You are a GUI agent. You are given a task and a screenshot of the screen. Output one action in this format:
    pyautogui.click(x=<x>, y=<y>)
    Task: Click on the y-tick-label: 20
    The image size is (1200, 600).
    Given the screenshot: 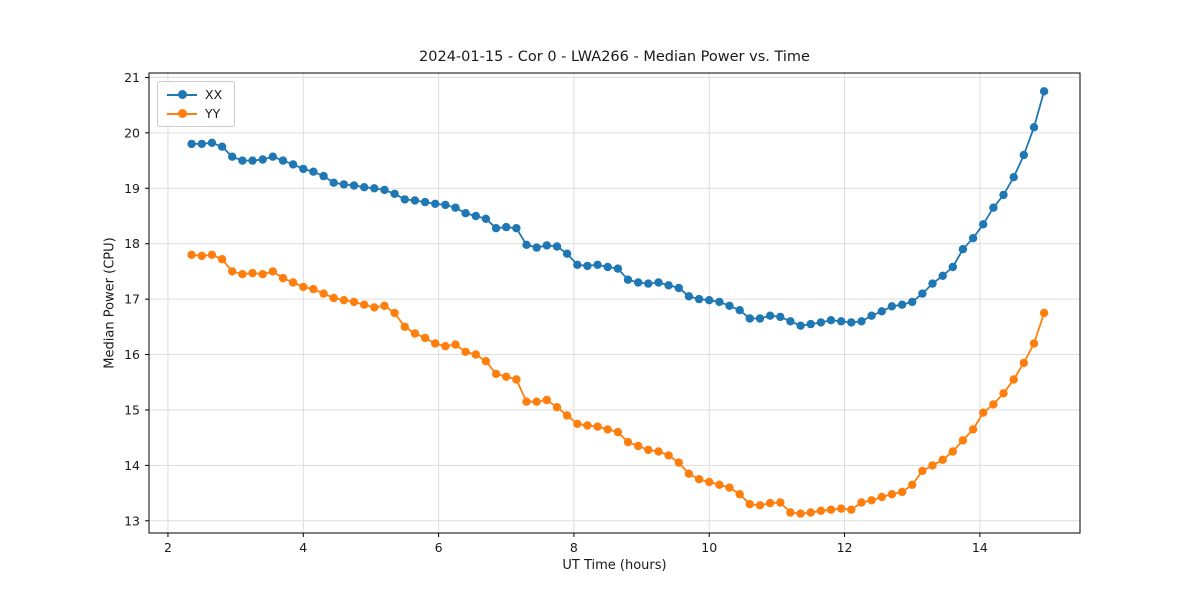 What is the action you would take?
    pyautogui.click(x=132, y=132)
    